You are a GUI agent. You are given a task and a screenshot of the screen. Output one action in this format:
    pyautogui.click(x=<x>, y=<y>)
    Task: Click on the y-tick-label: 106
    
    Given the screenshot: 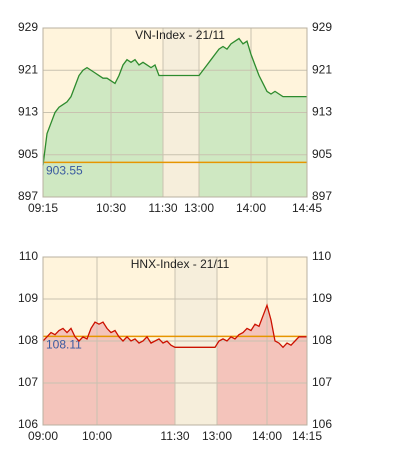 What is the action you would take?
    pyautogui.click(x=28, y=424)
    